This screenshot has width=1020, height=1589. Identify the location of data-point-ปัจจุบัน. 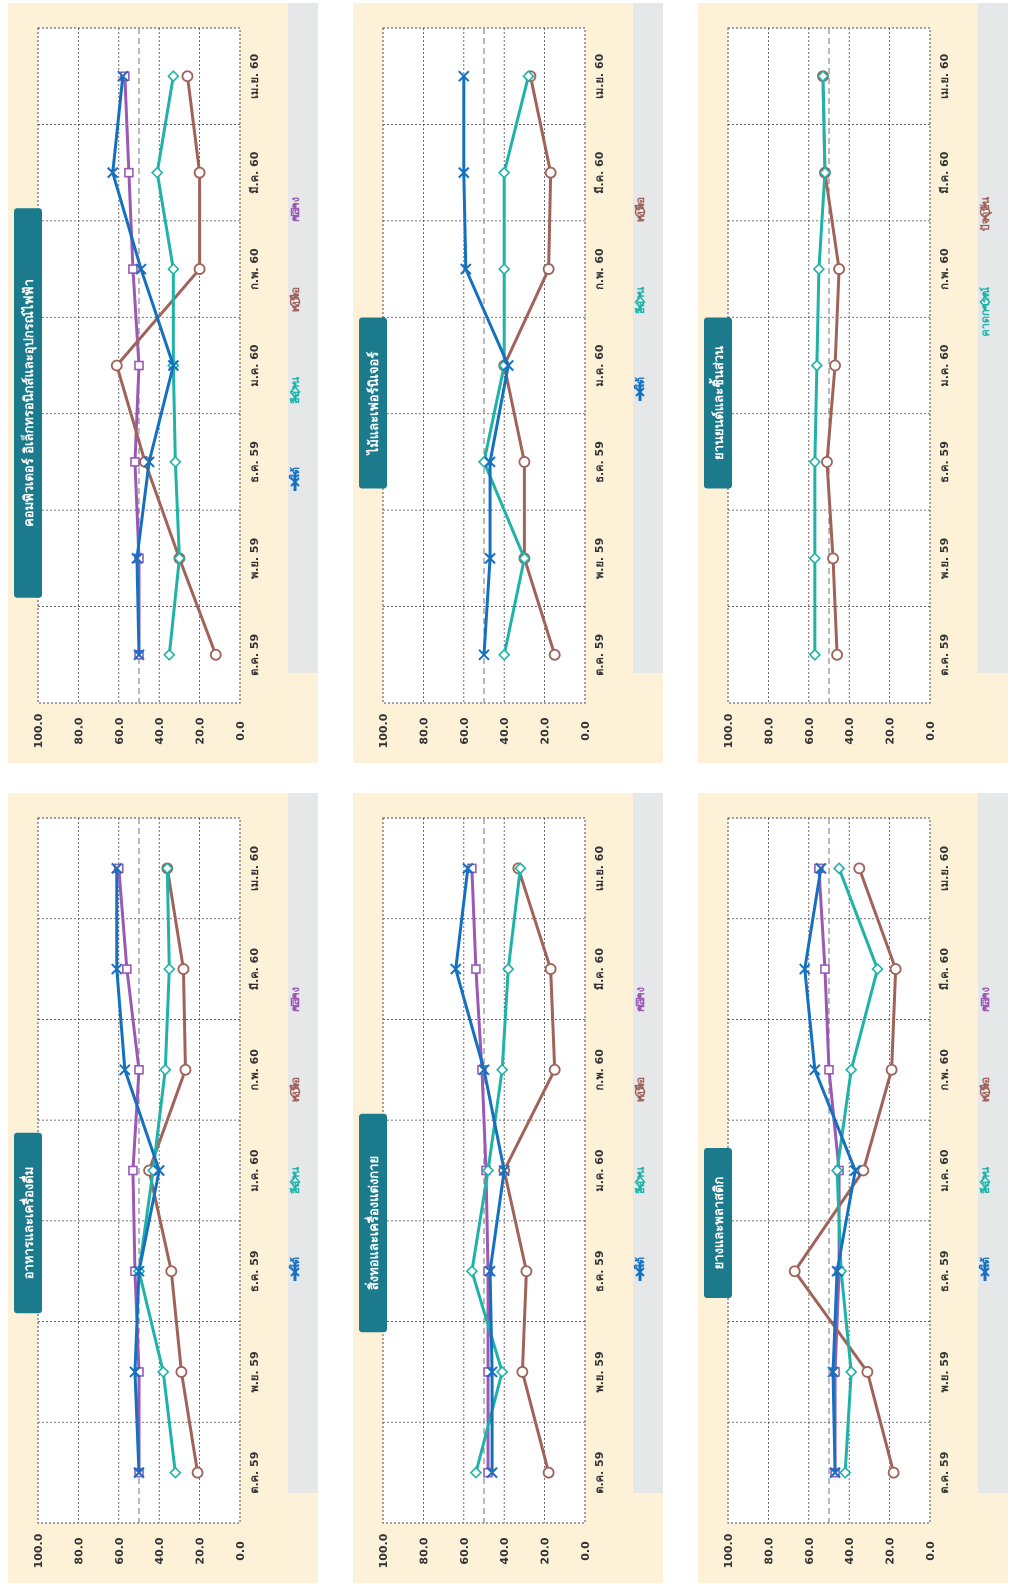
(835, 365).